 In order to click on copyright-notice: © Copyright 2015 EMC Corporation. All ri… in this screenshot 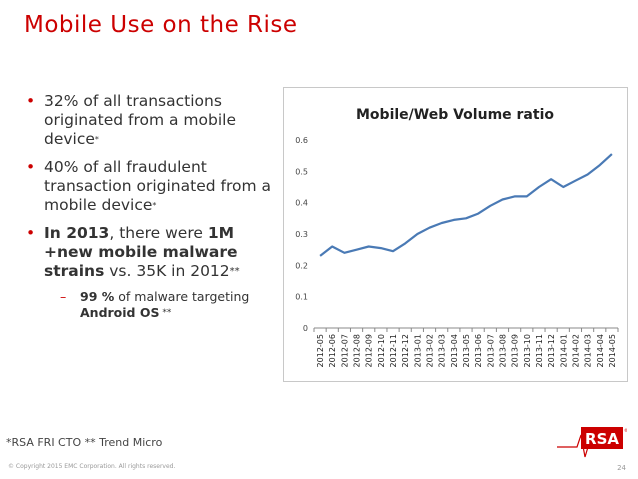, I will do `click(92, 466)`.